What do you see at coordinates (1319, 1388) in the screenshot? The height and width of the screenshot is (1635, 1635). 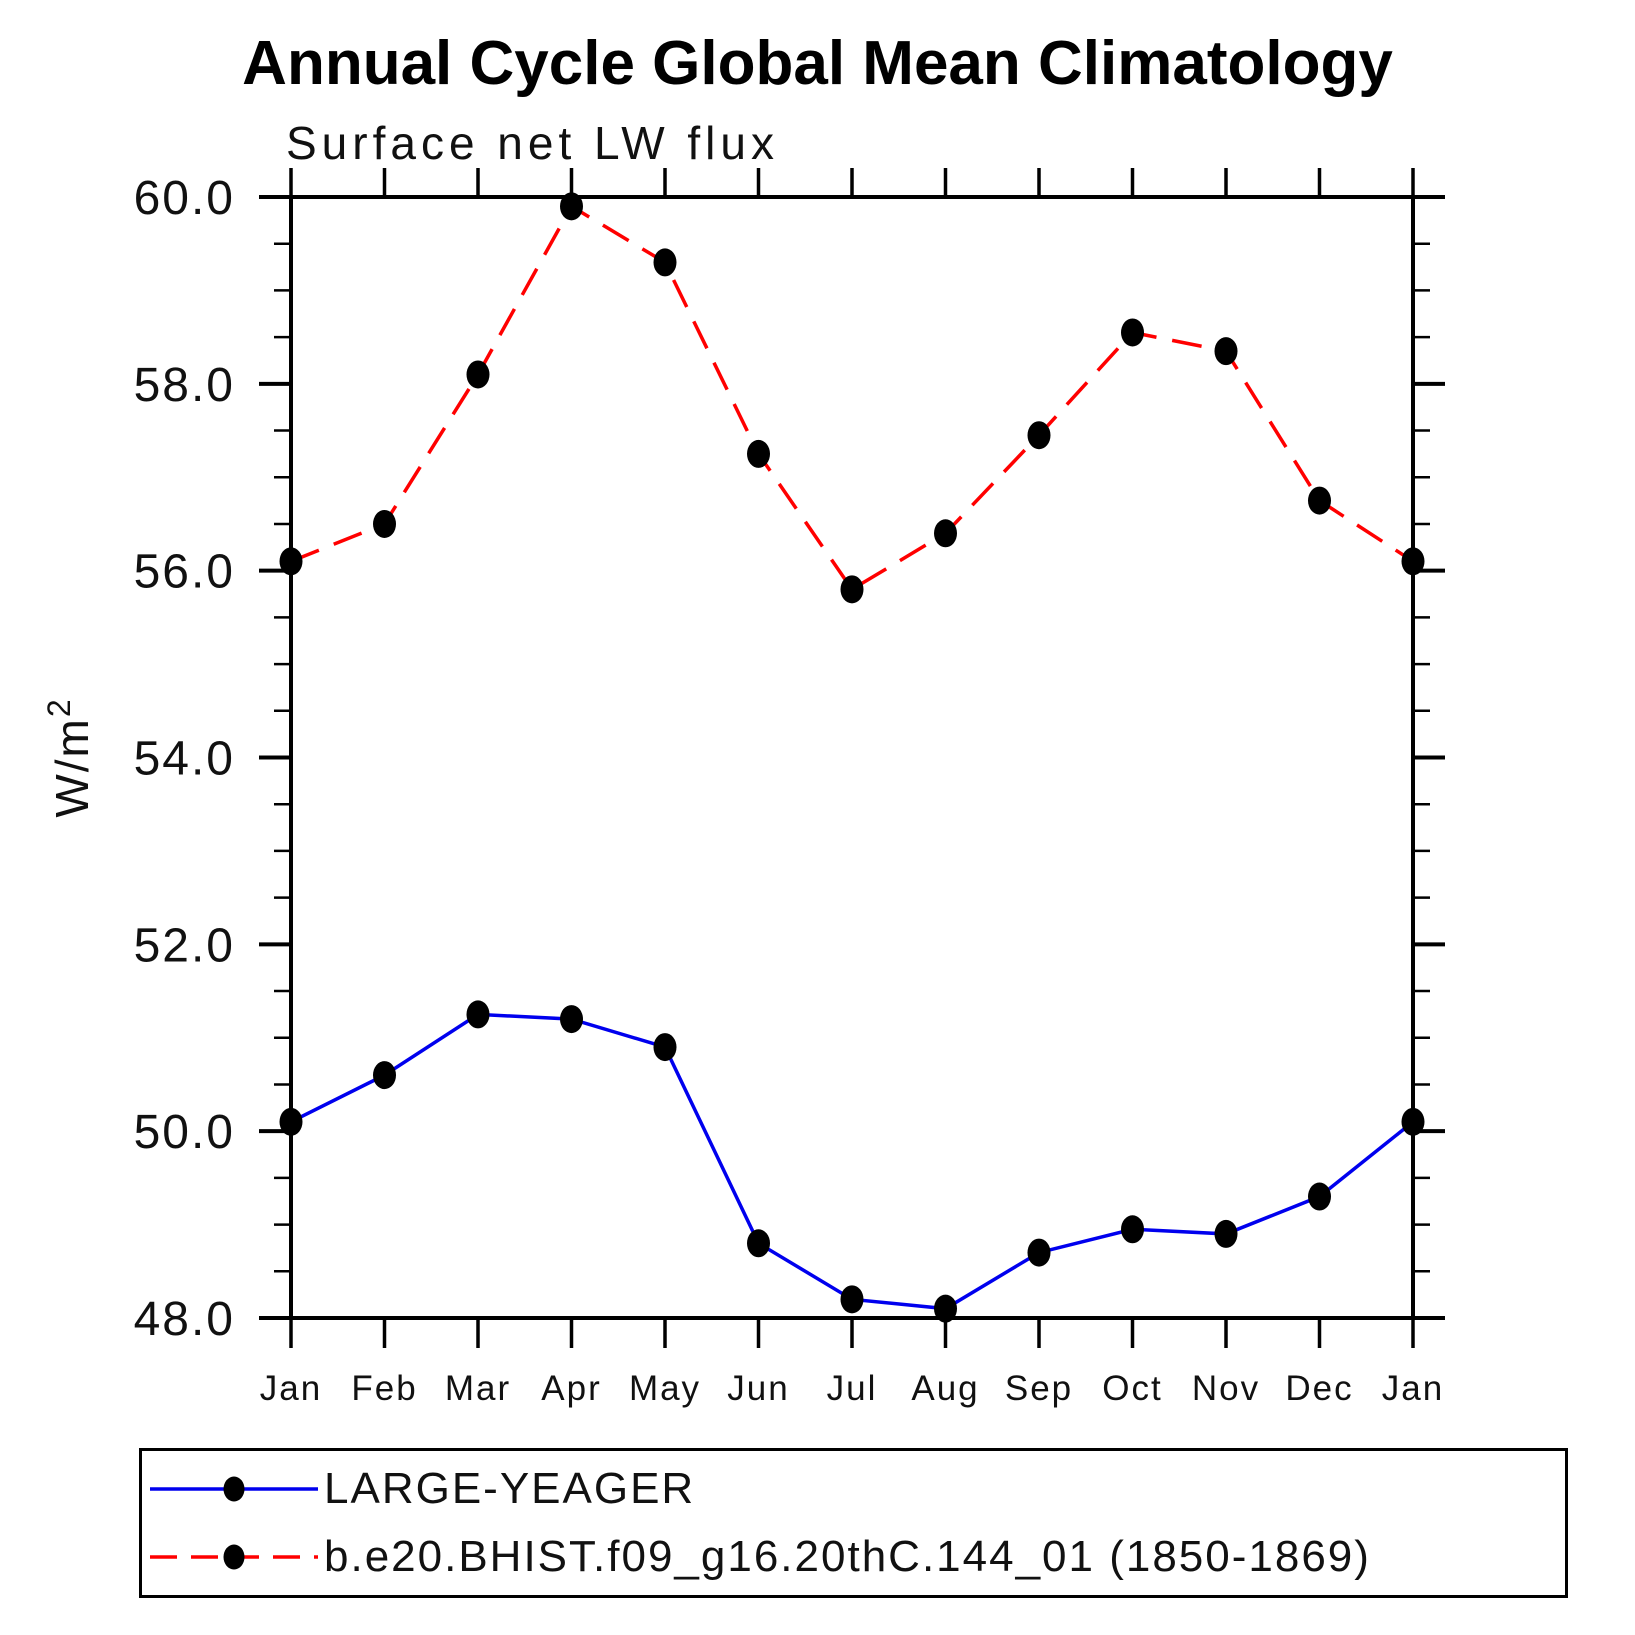 I see `x-tick-label: Dec` at bounding box center [1319, 1388].